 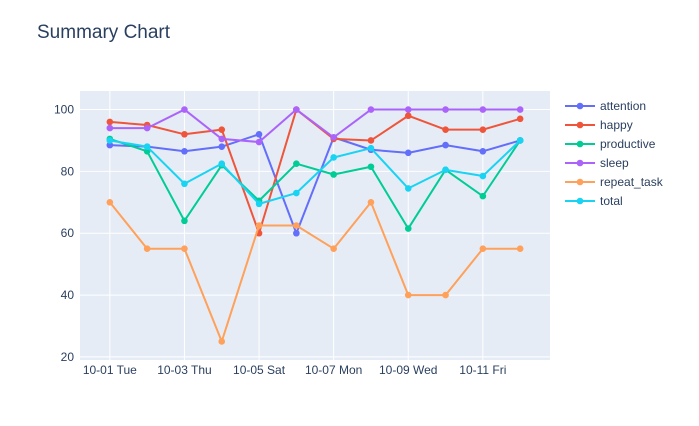 I want to click on legend-item-attention: attention, so click(x=605, y=106).